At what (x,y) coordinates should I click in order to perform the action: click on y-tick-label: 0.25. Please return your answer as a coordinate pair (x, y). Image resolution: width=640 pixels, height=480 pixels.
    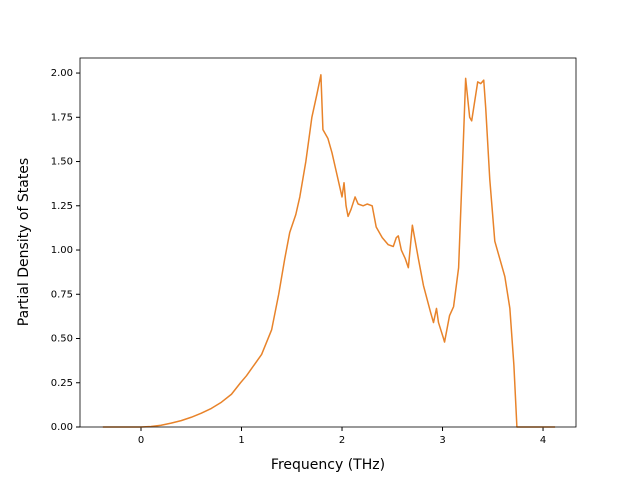
    Looking at the image, I should click on (62, 383).